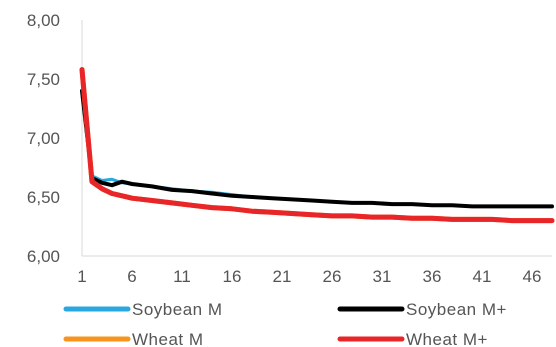  Describe the element at coordinates (43, 138) in the screenshot. I see `y-tick-label: 7,00` at that location.